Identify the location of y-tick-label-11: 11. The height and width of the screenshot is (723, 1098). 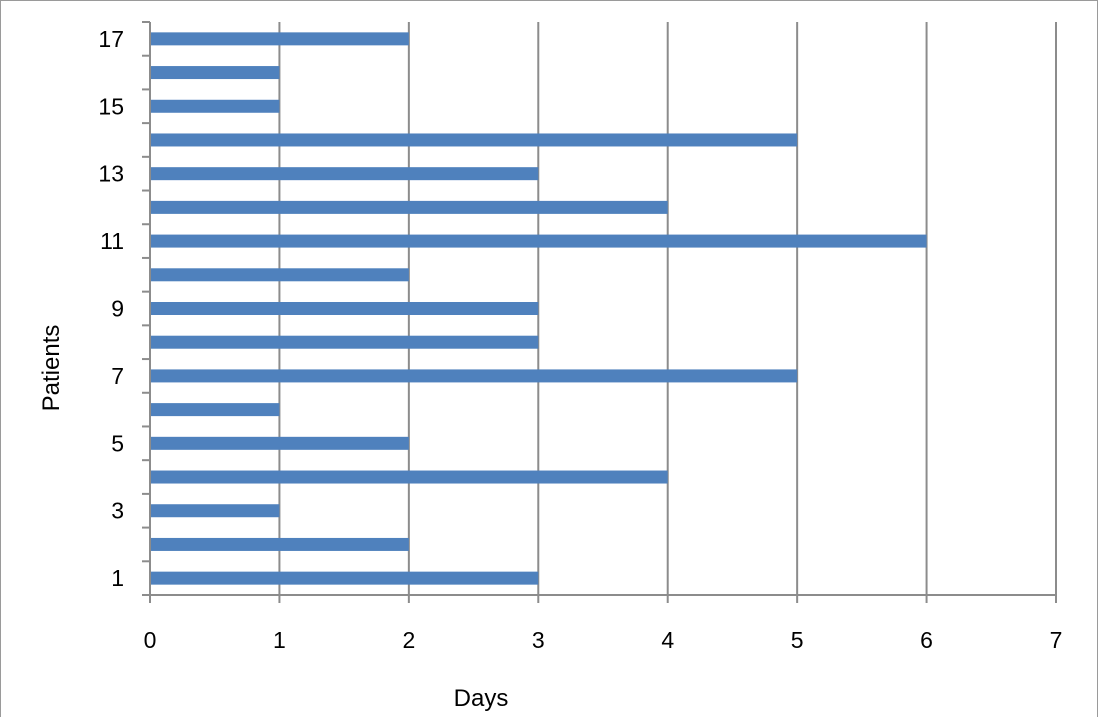
(112, 241).